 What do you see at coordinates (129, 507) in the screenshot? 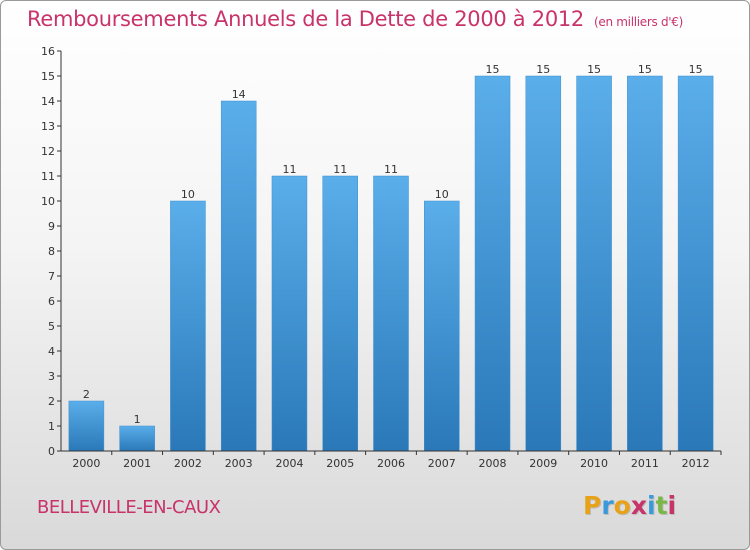
I see `commune-name: BELLEVILLE-EN-CAUX` at bounding box center [129, 507].